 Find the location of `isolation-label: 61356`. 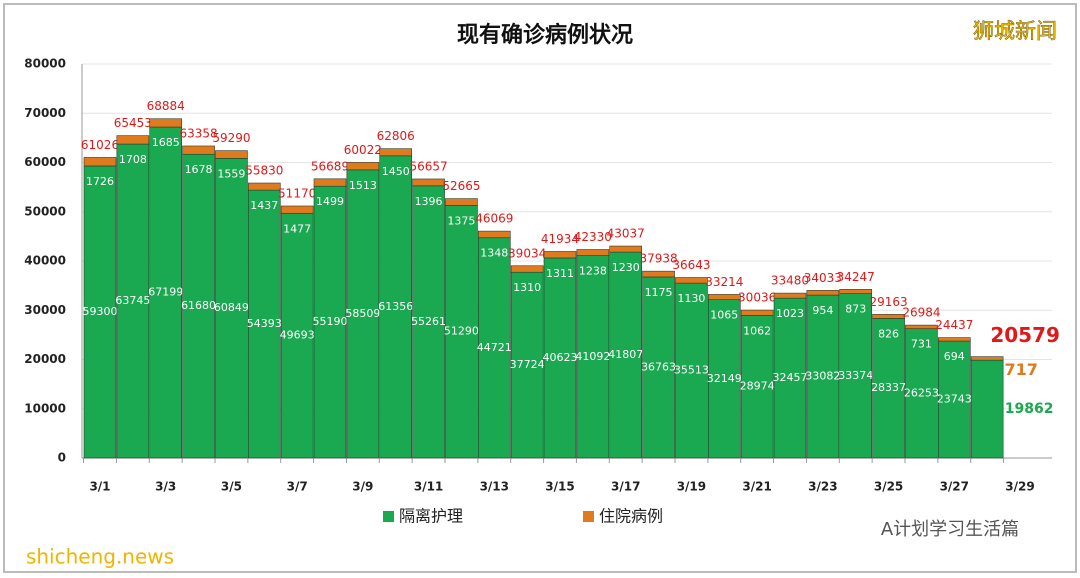

isolation-label: 61356 is located at coordinates (395, 306).